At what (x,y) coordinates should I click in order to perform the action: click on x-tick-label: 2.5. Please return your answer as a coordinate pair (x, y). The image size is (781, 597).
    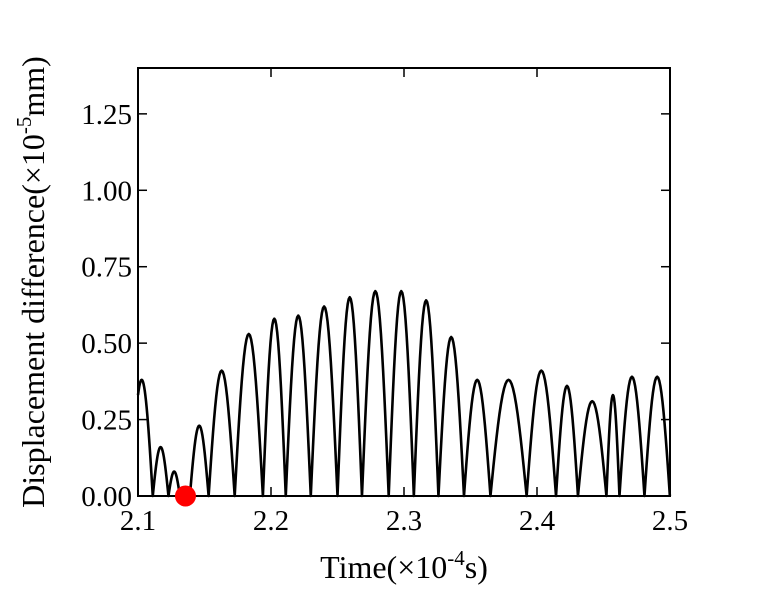
    Looking at the image, I should click on (670, 521).